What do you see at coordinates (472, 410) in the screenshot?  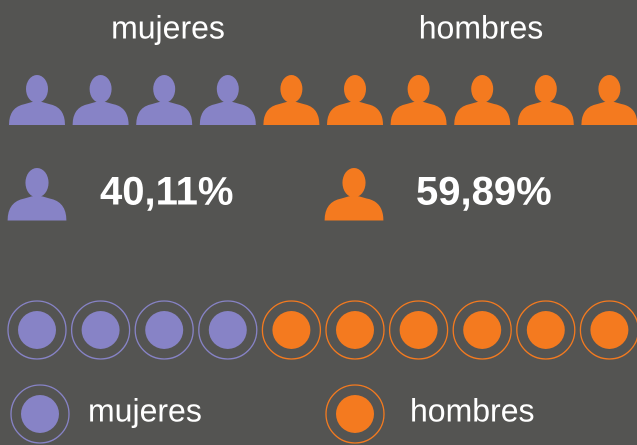 I see `legend-label: hombres` at bounding box center [472, 410].